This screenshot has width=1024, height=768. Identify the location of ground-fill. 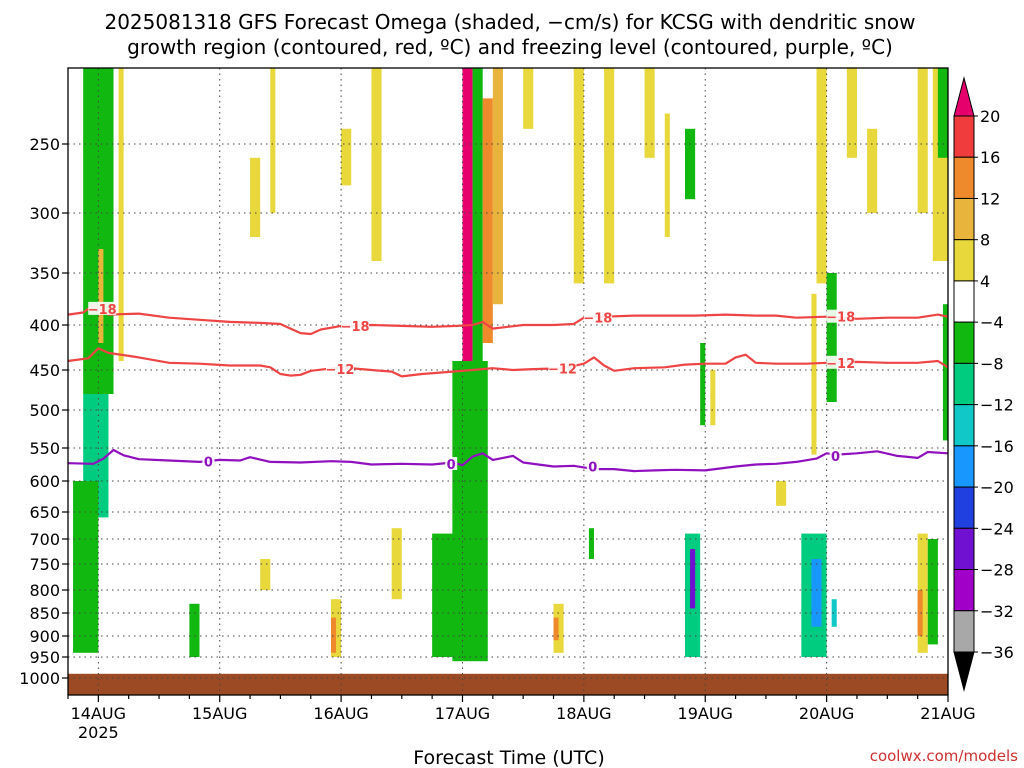
(508, 684).